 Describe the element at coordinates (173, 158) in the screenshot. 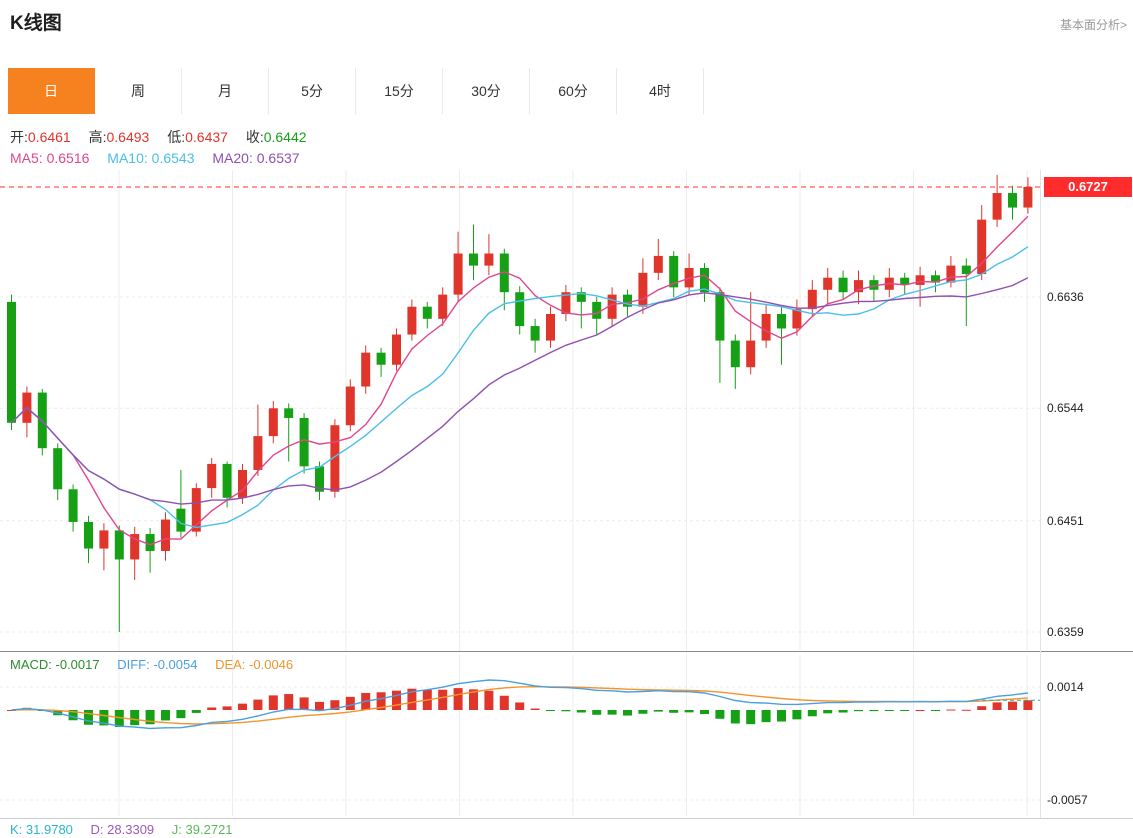

I see `ma10-value: 0.6543` at that location.